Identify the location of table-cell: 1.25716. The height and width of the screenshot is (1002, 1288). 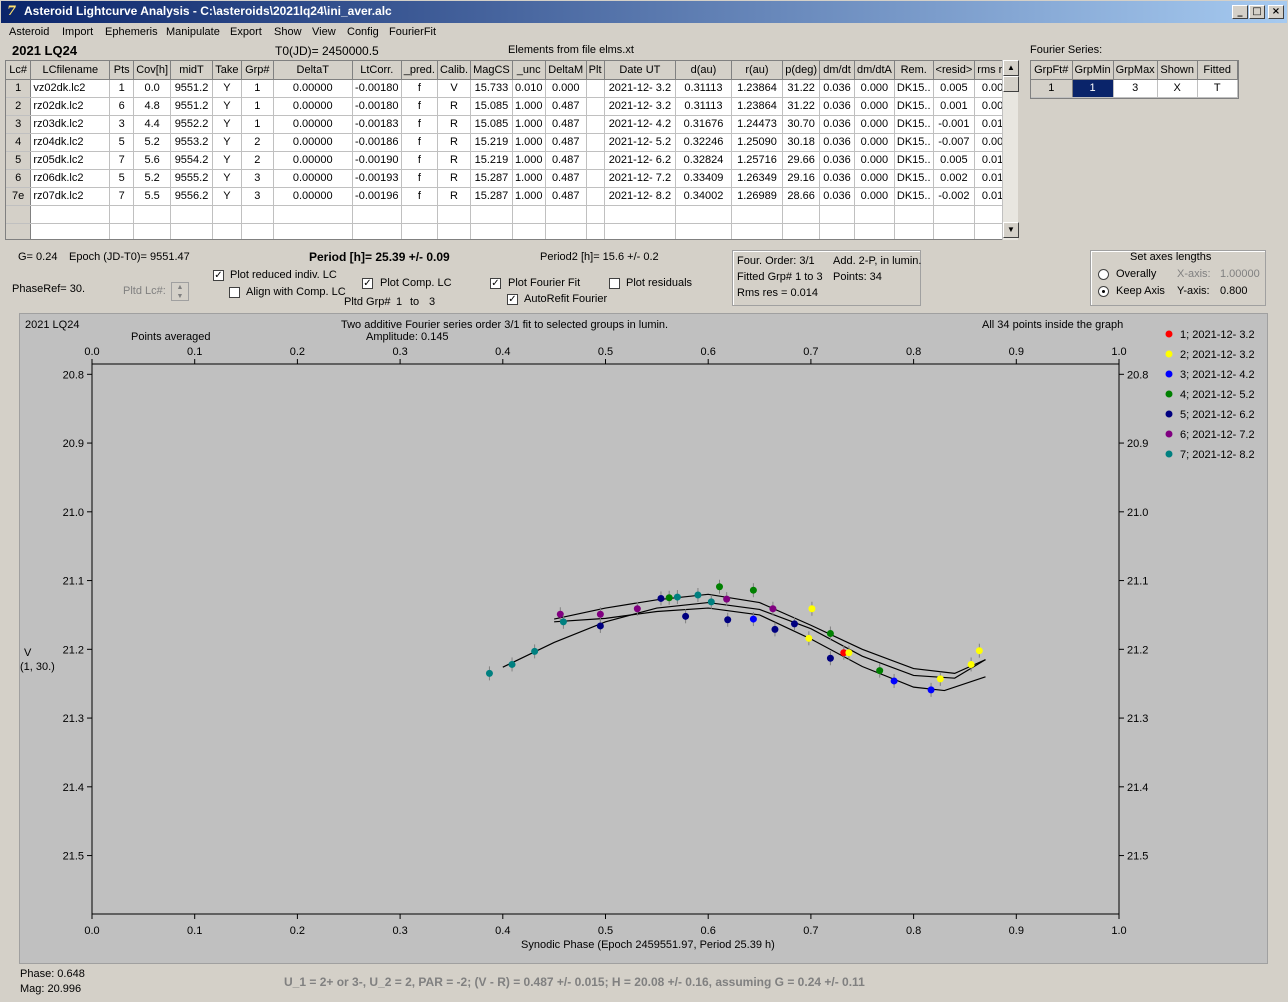
(757, 160).